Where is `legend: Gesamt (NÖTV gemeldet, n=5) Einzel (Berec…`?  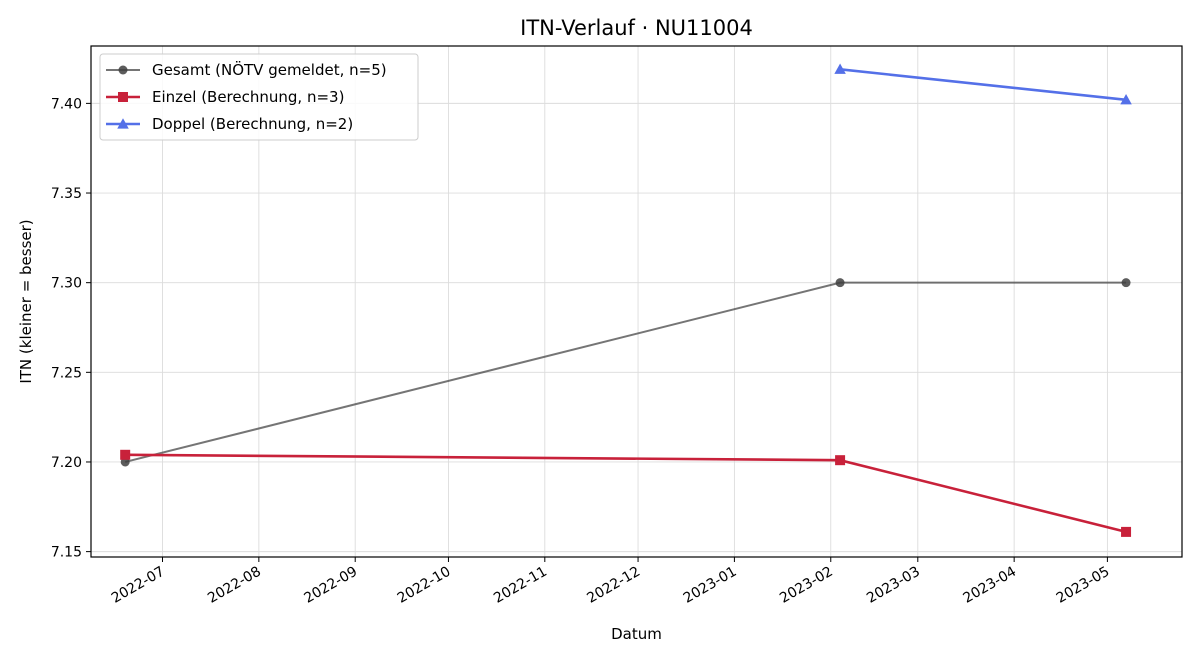
legend: Gesamt (NÖTV gemeldet, n=5) Einzel (Berec… is located at coordinates (259, 97).